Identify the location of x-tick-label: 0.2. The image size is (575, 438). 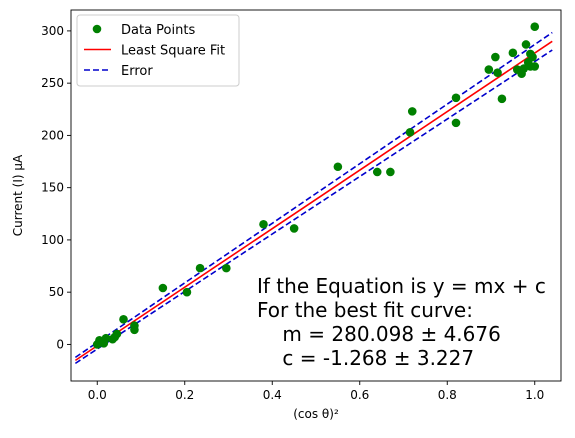
(184, 395).